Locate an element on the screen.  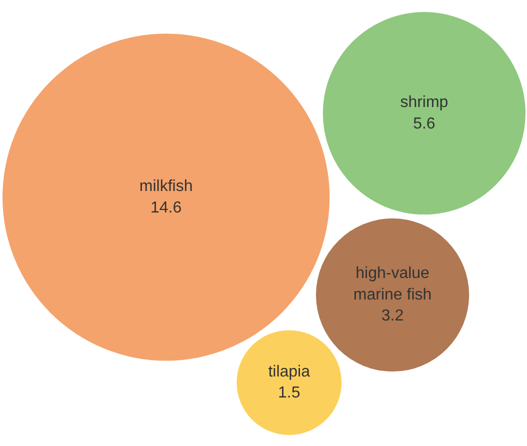
category-label: milkfish is located at coordinates (166, 187).